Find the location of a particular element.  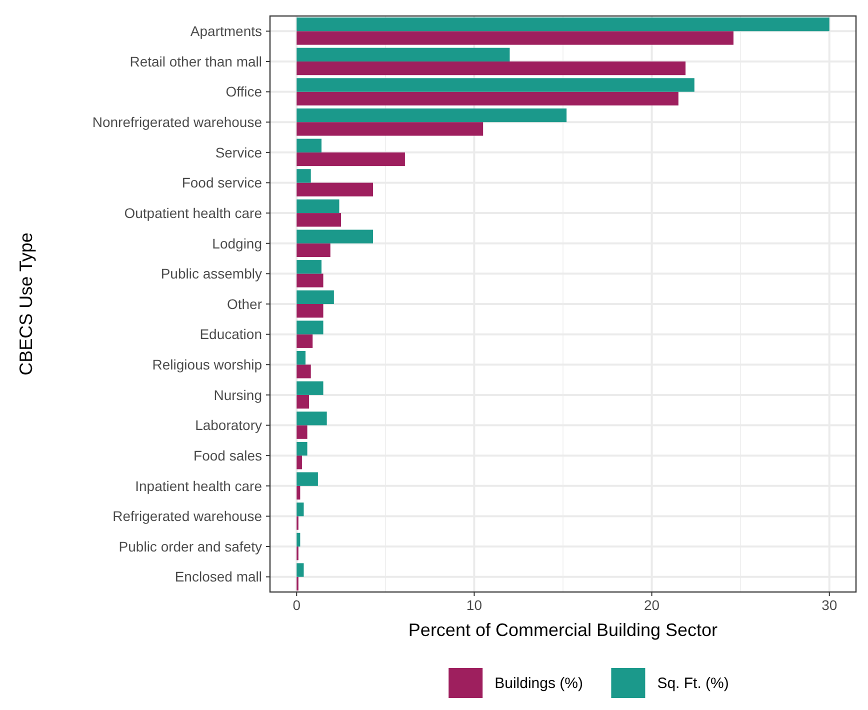

y-tick-label: Religious worship is located at coordinates (207, 364).